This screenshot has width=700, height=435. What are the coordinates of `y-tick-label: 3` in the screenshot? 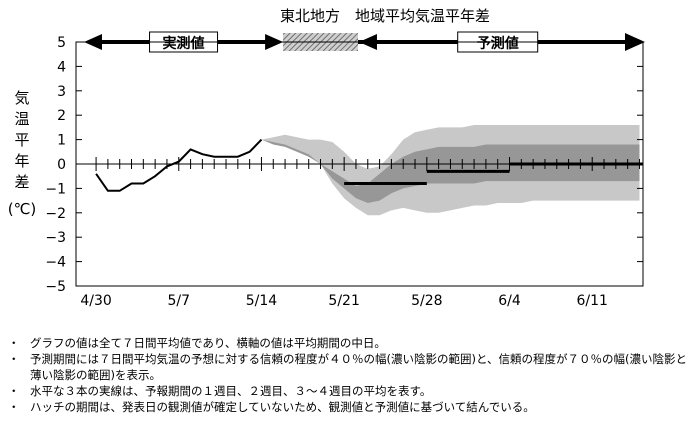 It's located at (61, 92).